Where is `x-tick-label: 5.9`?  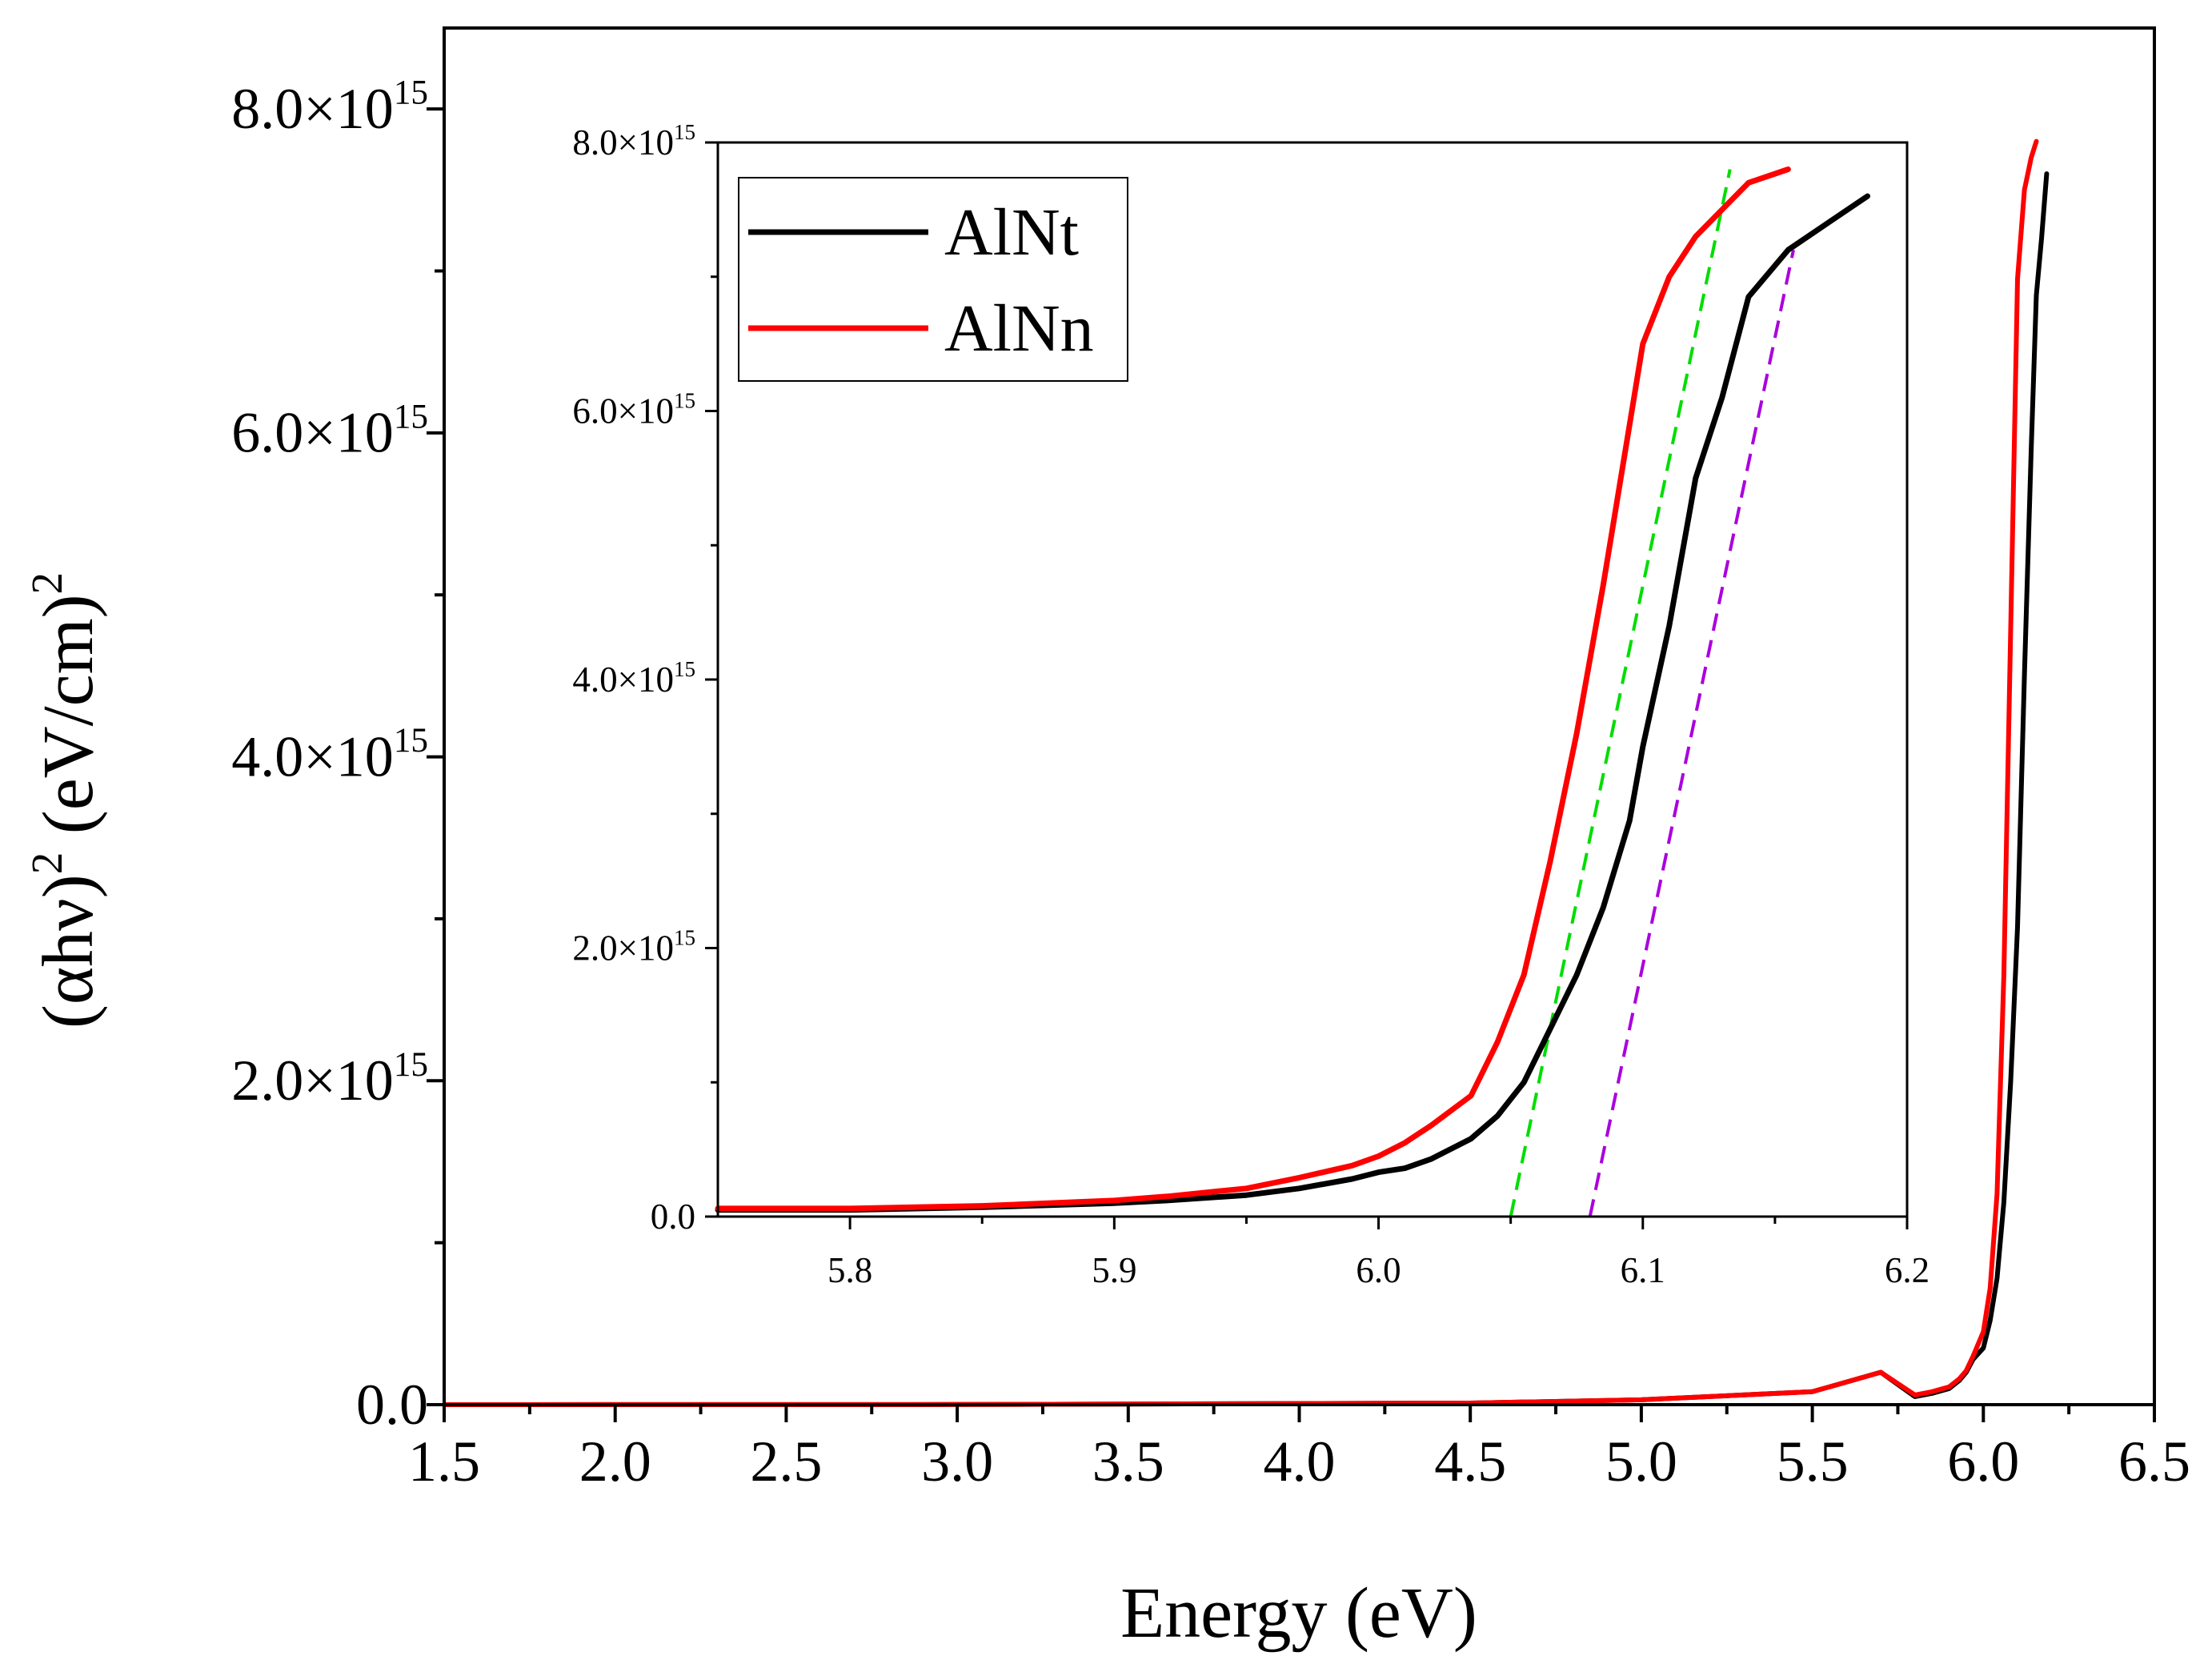
x-tick-label: 5.9 is located at coordinates (1114, 1270).